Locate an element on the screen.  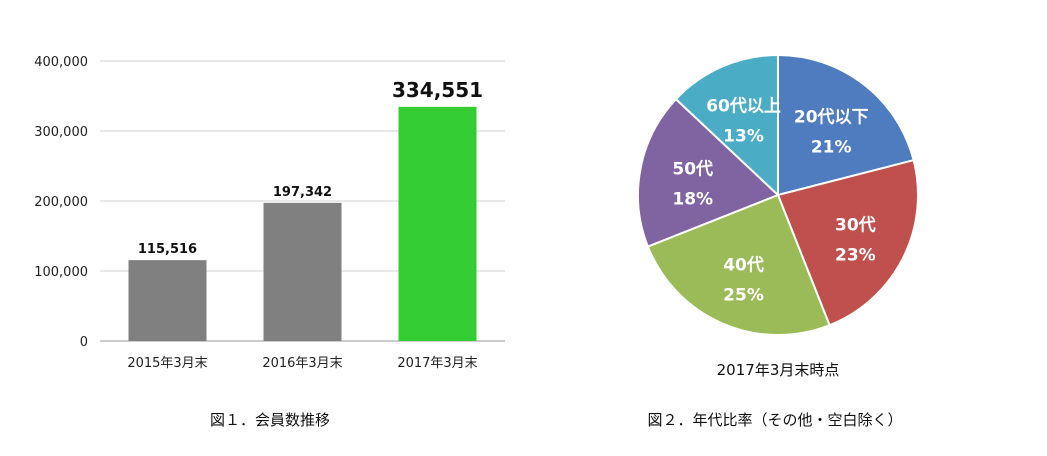
pie-slice-name-label: 40代 is located at coordinates (743, 265).